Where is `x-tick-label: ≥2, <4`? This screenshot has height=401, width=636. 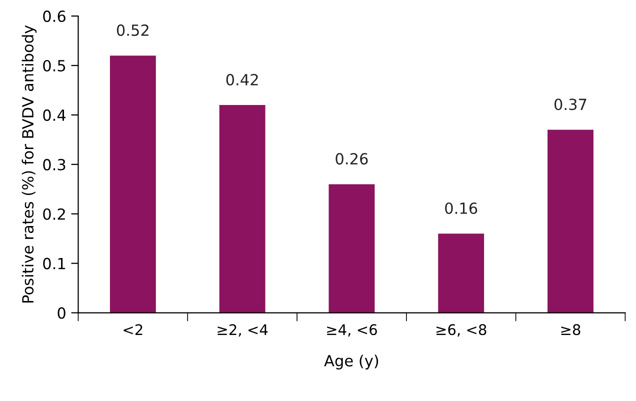
x-tick-label: ≥2, <4 is located at coordinates (243, 330).